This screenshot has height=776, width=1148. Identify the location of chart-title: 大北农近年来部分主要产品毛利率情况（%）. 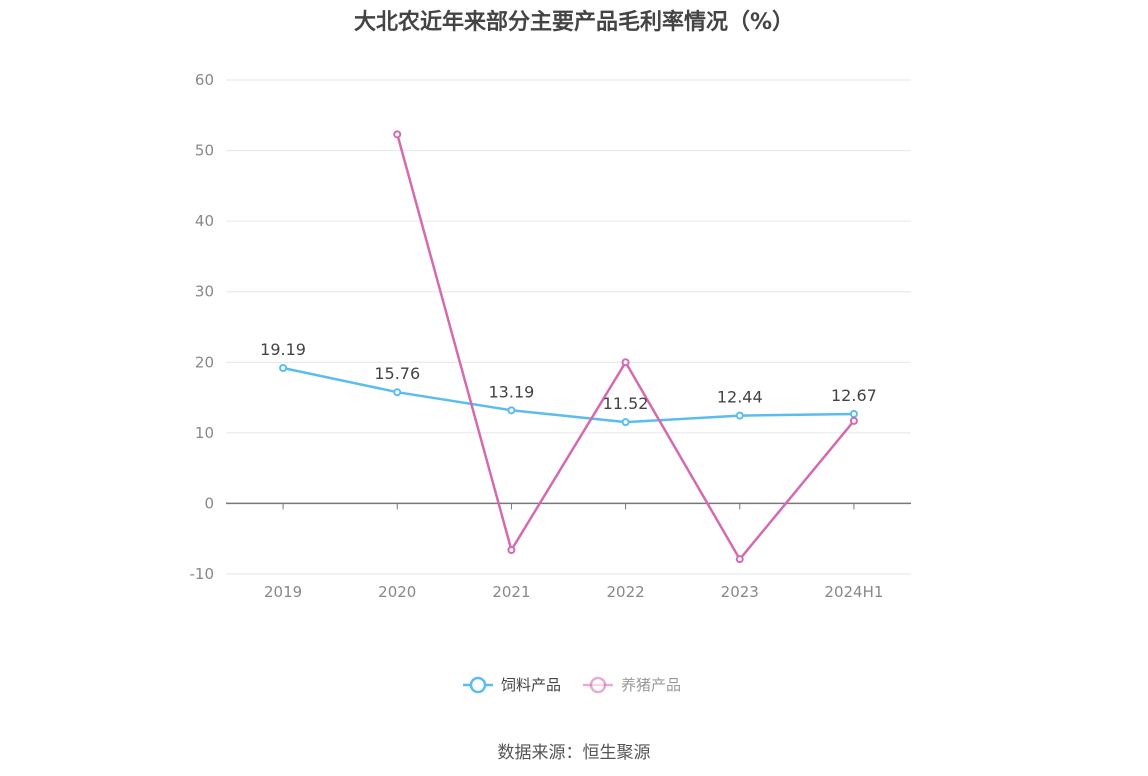
(574, 22).